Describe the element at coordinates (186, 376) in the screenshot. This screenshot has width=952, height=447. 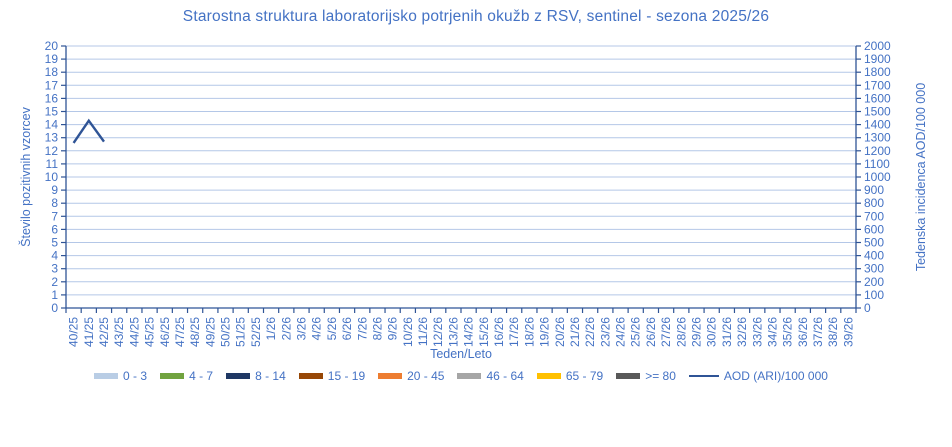
I see `legend-item: 4 - 7` at that location.